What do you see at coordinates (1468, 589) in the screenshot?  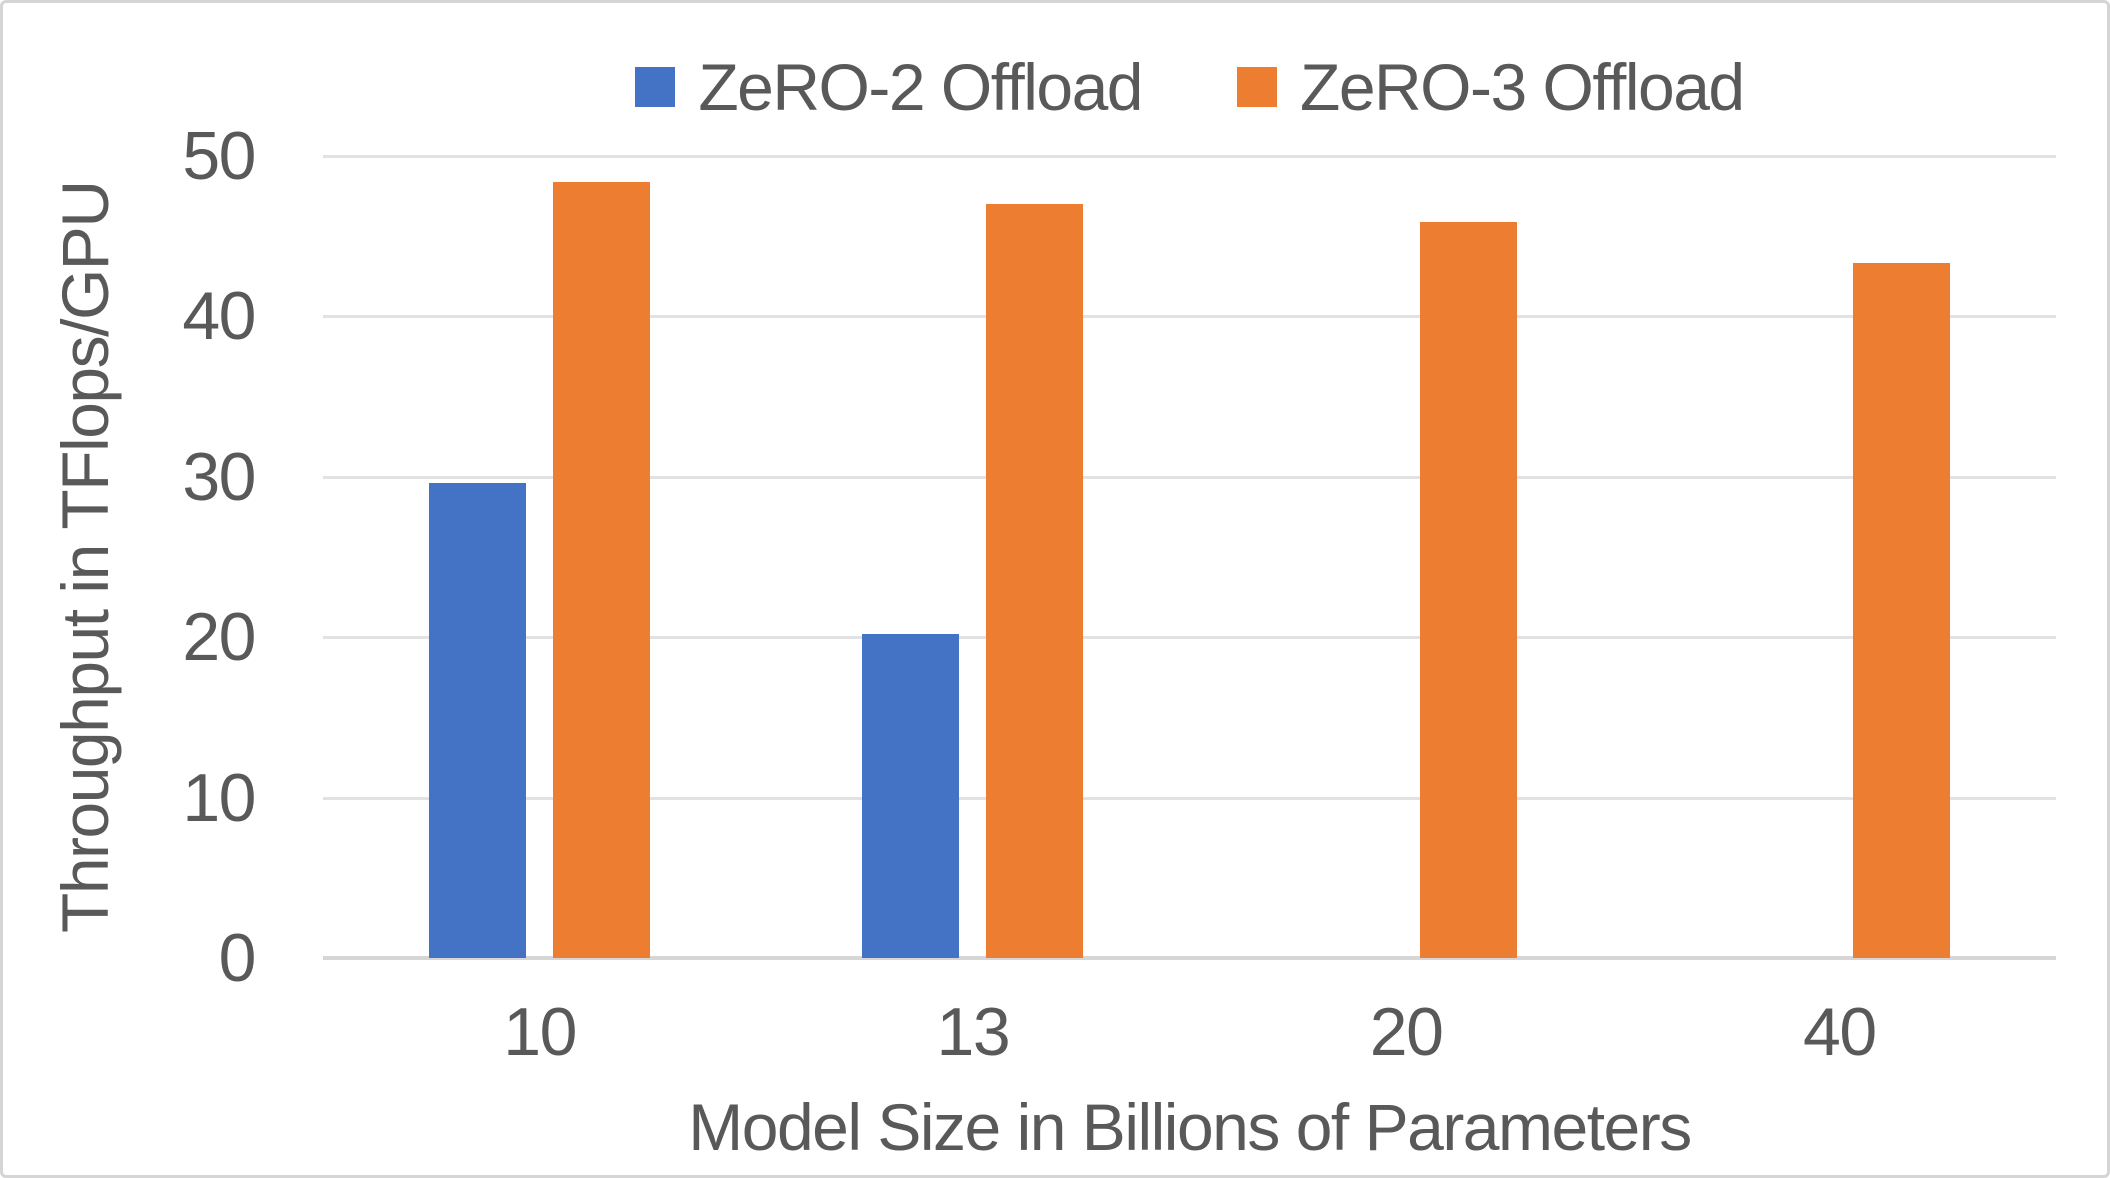 I see `bar-zero-3-offload-20b` at bounding box center [1468, 589].